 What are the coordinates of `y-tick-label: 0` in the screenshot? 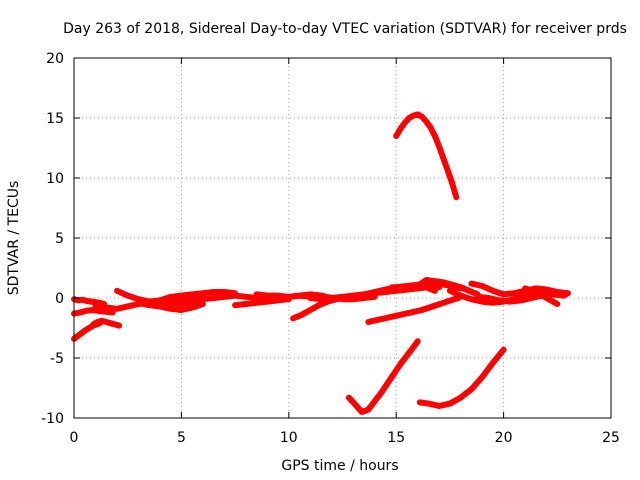 It's located at (59, 299).